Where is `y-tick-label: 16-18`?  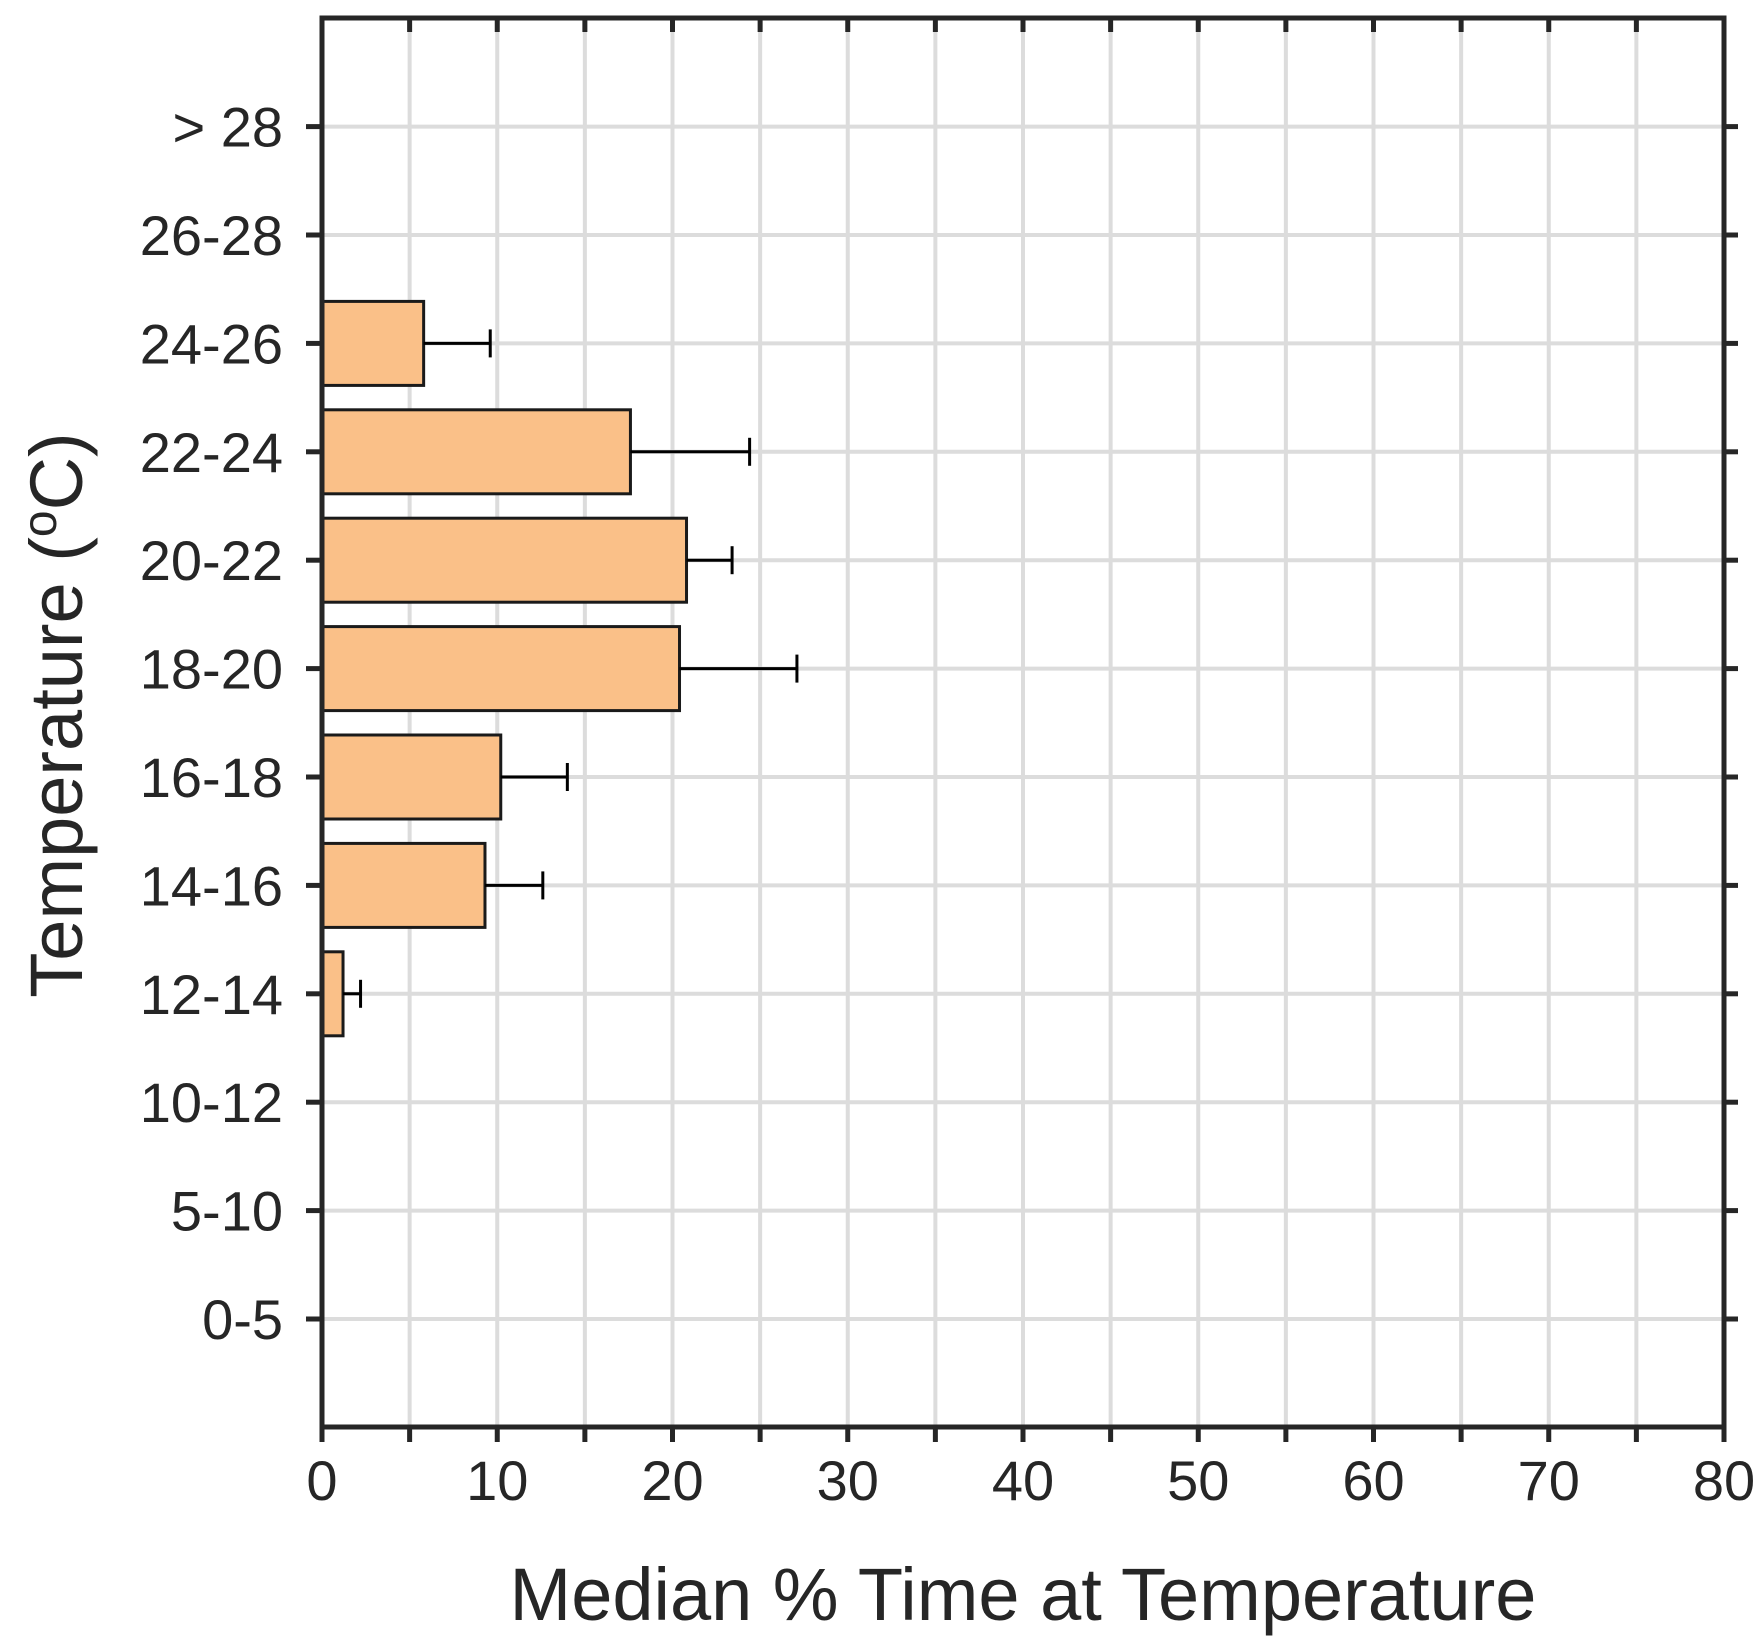
y-tick-label: 16-18 is located at coordinates (211, 777).